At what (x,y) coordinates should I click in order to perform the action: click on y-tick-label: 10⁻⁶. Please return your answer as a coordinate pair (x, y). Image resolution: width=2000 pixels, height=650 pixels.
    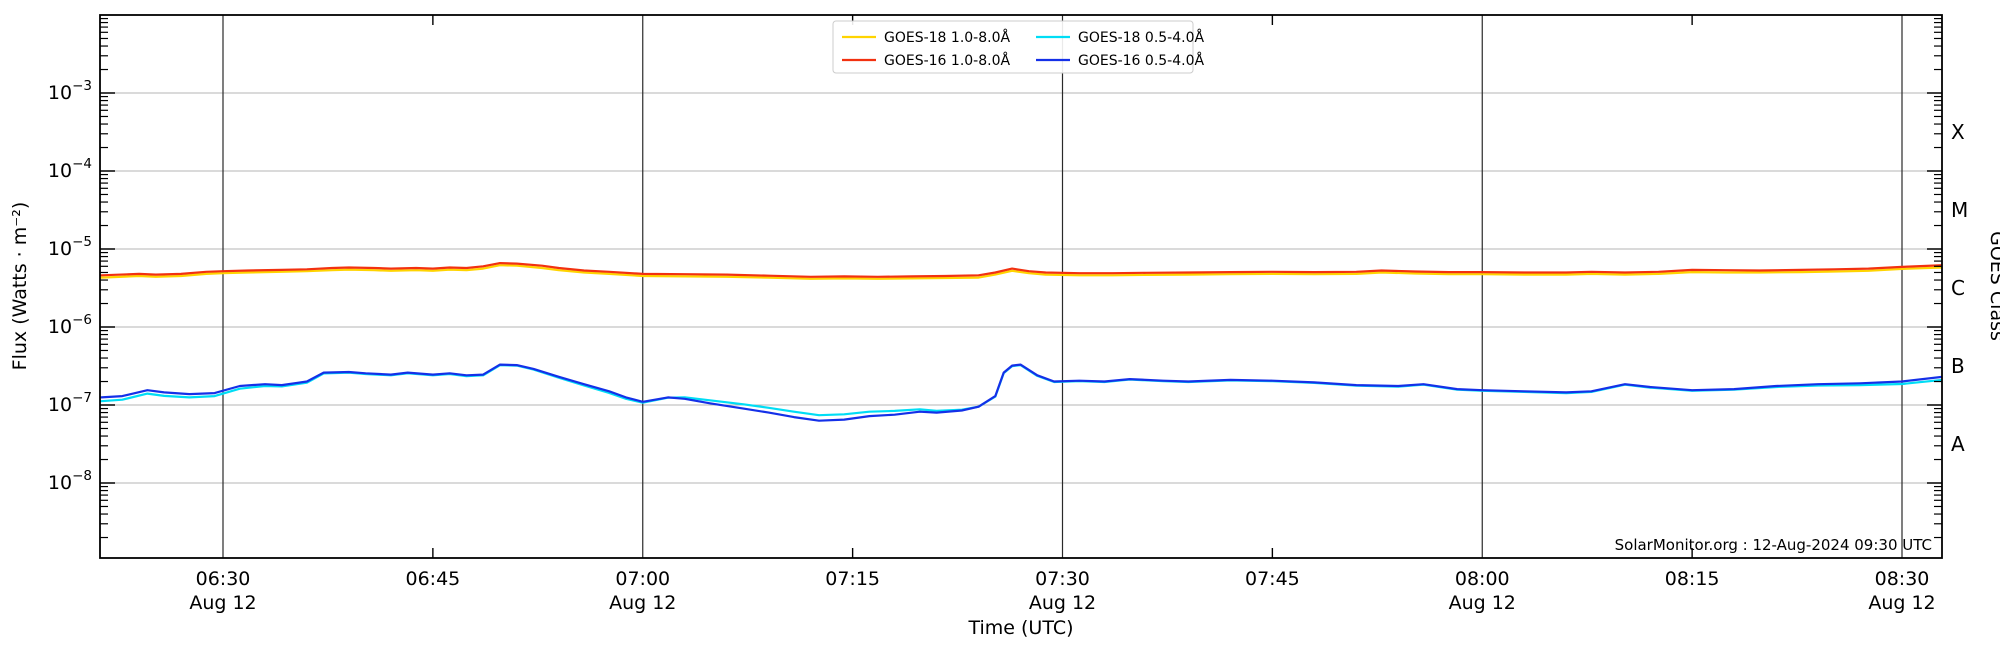
    Looking at the image, I should click on (70, 325).